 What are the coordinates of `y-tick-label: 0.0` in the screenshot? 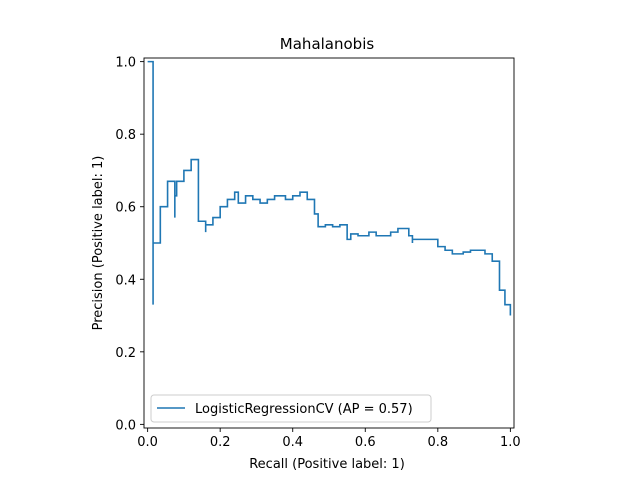 It's located at (125, 425).